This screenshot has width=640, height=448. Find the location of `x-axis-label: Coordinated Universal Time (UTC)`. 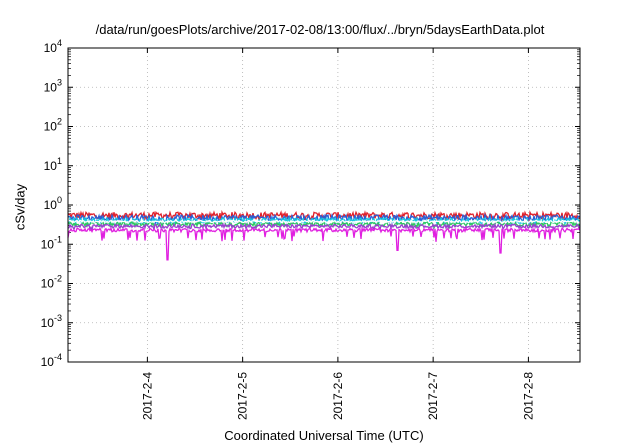

x-axis-label: Coordinated Universal Time (UTC) is located at coordinates (324, 435).